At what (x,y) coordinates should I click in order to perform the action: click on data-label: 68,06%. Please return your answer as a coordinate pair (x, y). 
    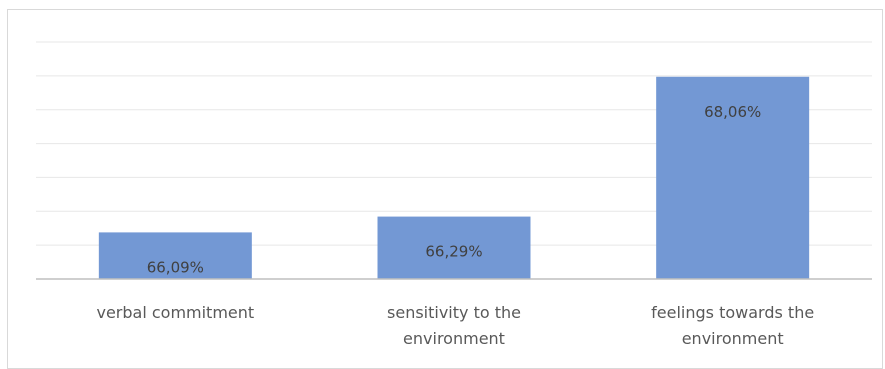
    Looking at the image, I should click on (732, 112).